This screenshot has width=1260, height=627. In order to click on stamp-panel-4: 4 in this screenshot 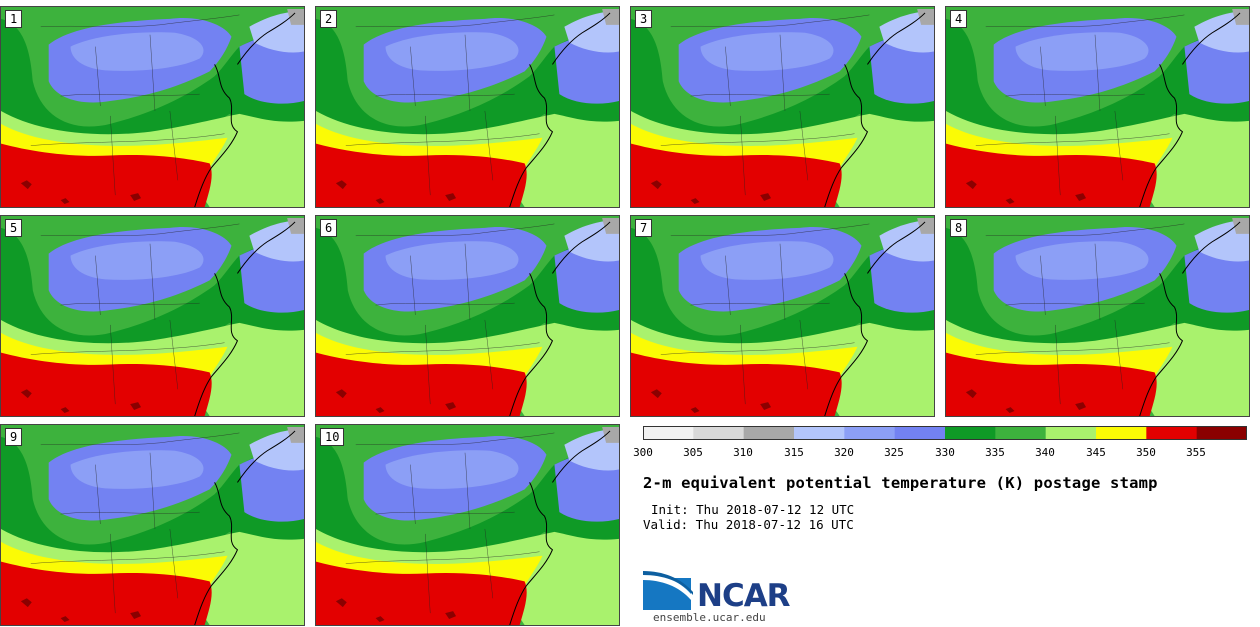, I will do `click(1097, 107)`.